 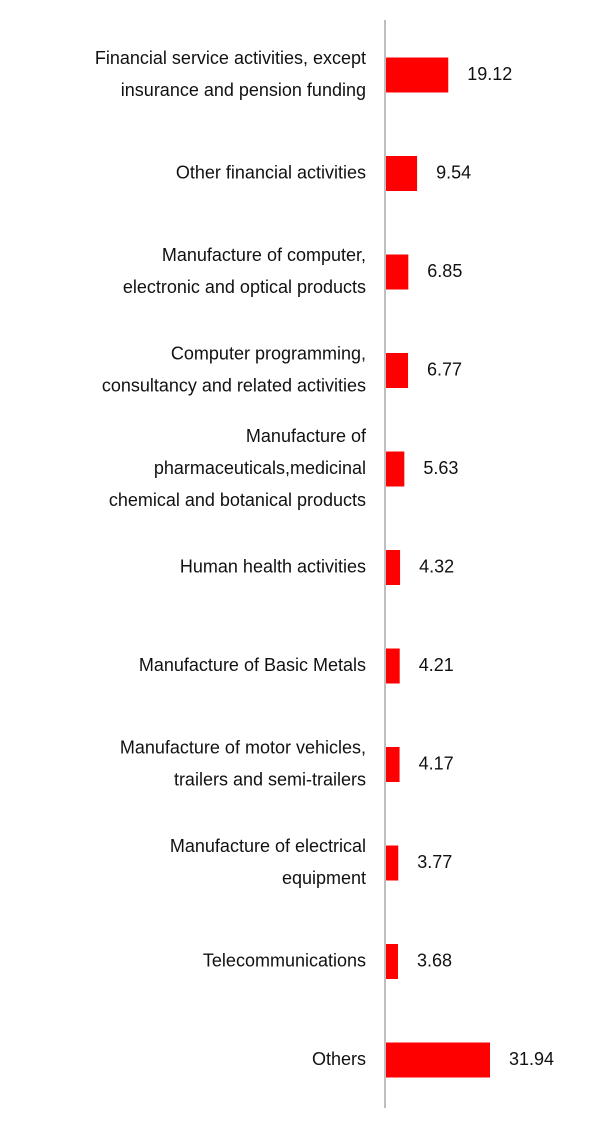 What do you see at coordinates (264, 255) in the screenshot?
I see `category-label-line: Manufacture of computer,` at bounding box center [264, 255].